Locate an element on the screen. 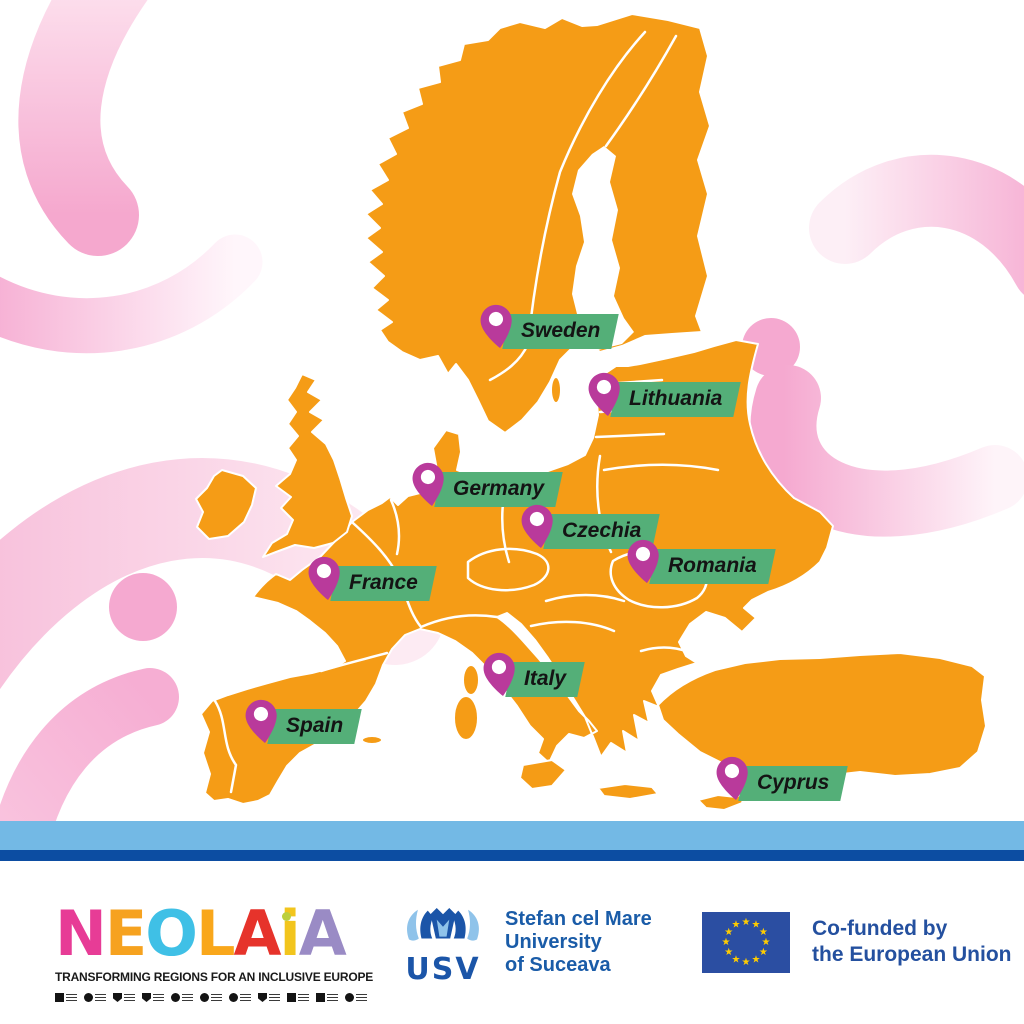  land-great-britain is located at coordinates (307, 465).